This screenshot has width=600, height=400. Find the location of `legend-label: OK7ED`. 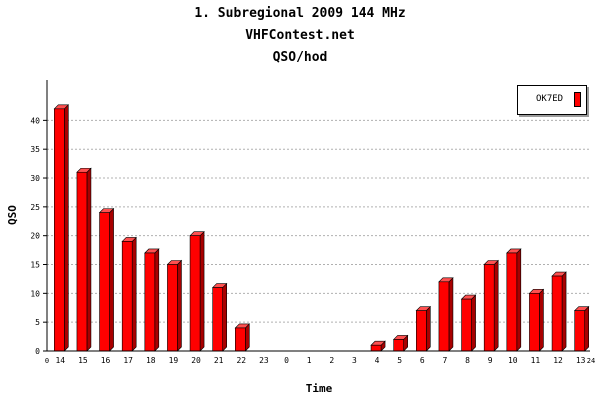

legend-label: OK7ED is located at coordinates (550, 99).